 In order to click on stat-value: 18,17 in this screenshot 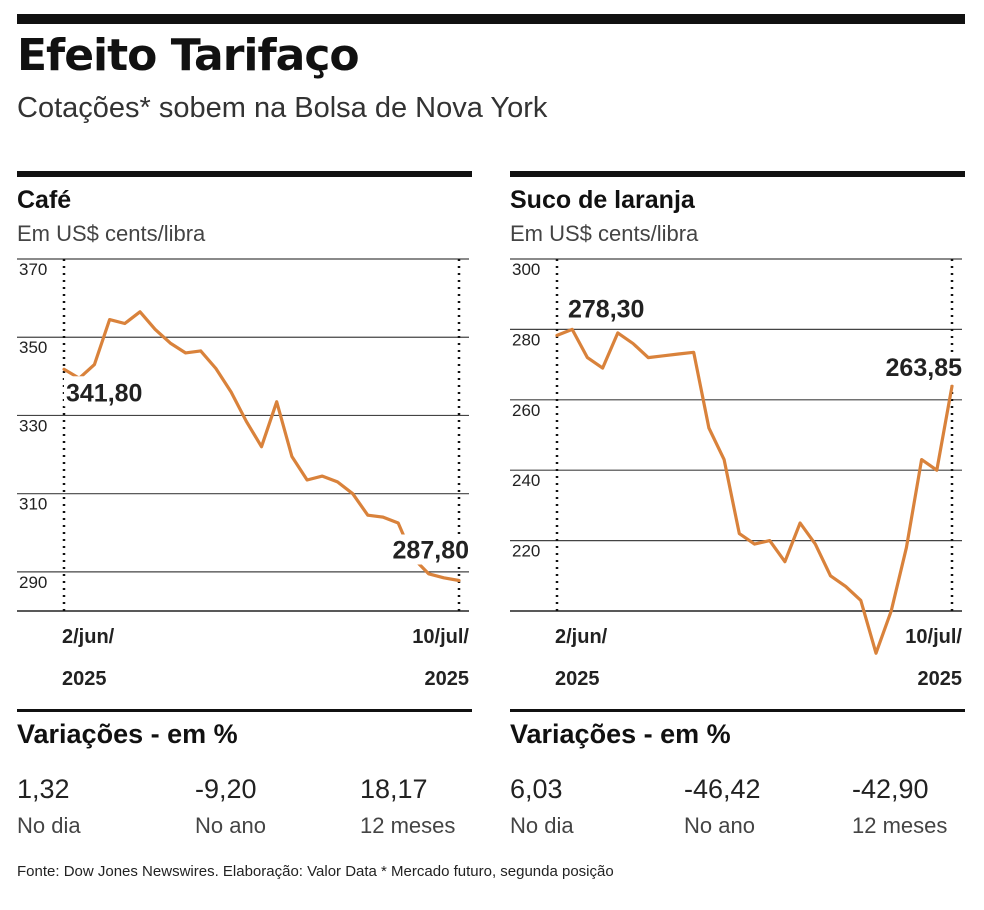, I will do `click(394, 789)`.